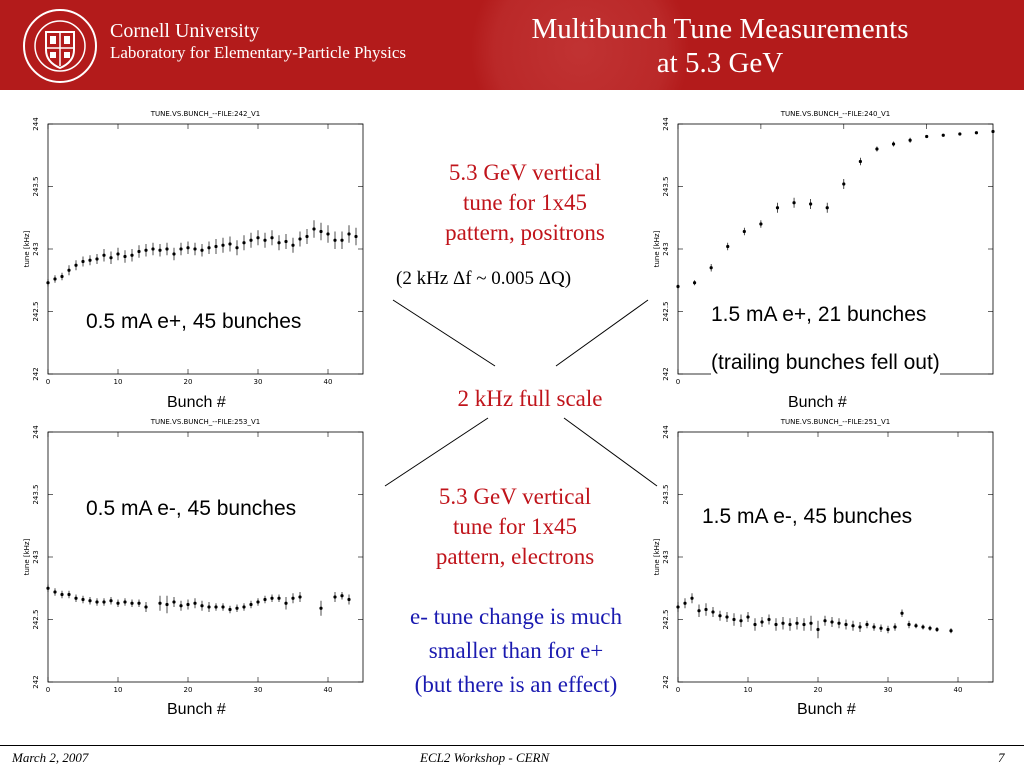 This screenshot has width=1024, height=768. I want to click on annotation-line-2: (trailing bunches fell out), so click(825, 363).